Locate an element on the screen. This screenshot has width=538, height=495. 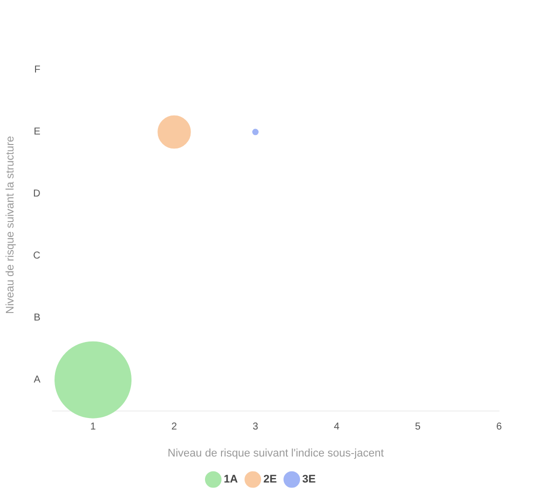
x-tick-label: 4 is located at coordinates (337, 427).